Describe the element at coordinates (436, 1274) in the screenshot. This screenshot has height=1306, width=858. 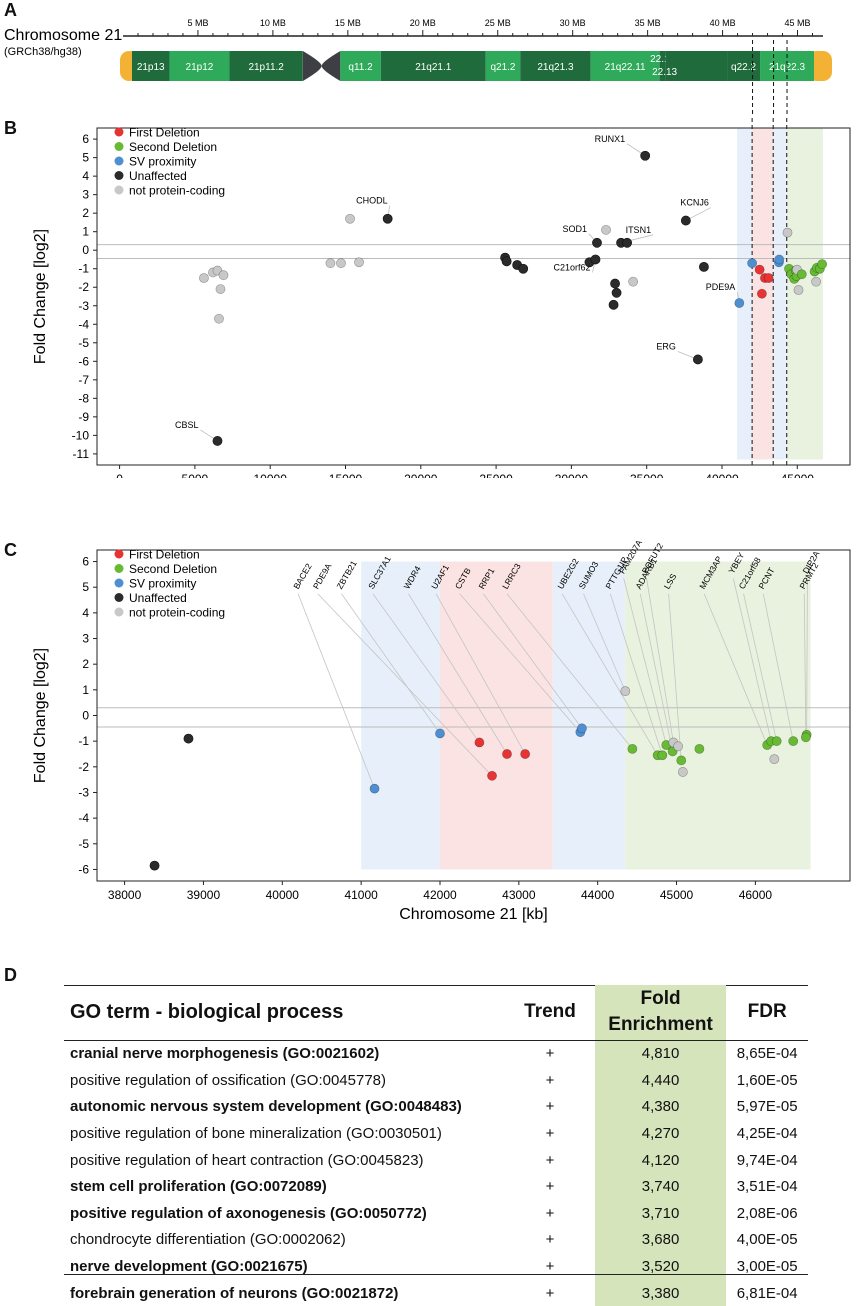
I see `table-bottom-rule` at that location.